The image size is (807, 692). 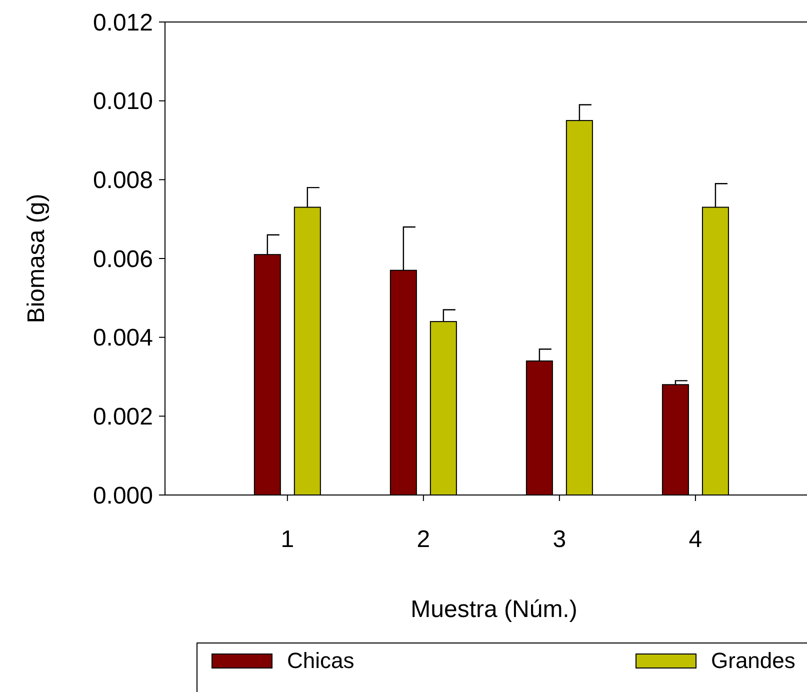 I want to click on y-tick-label: 0.002, so click(x=122, y=417).